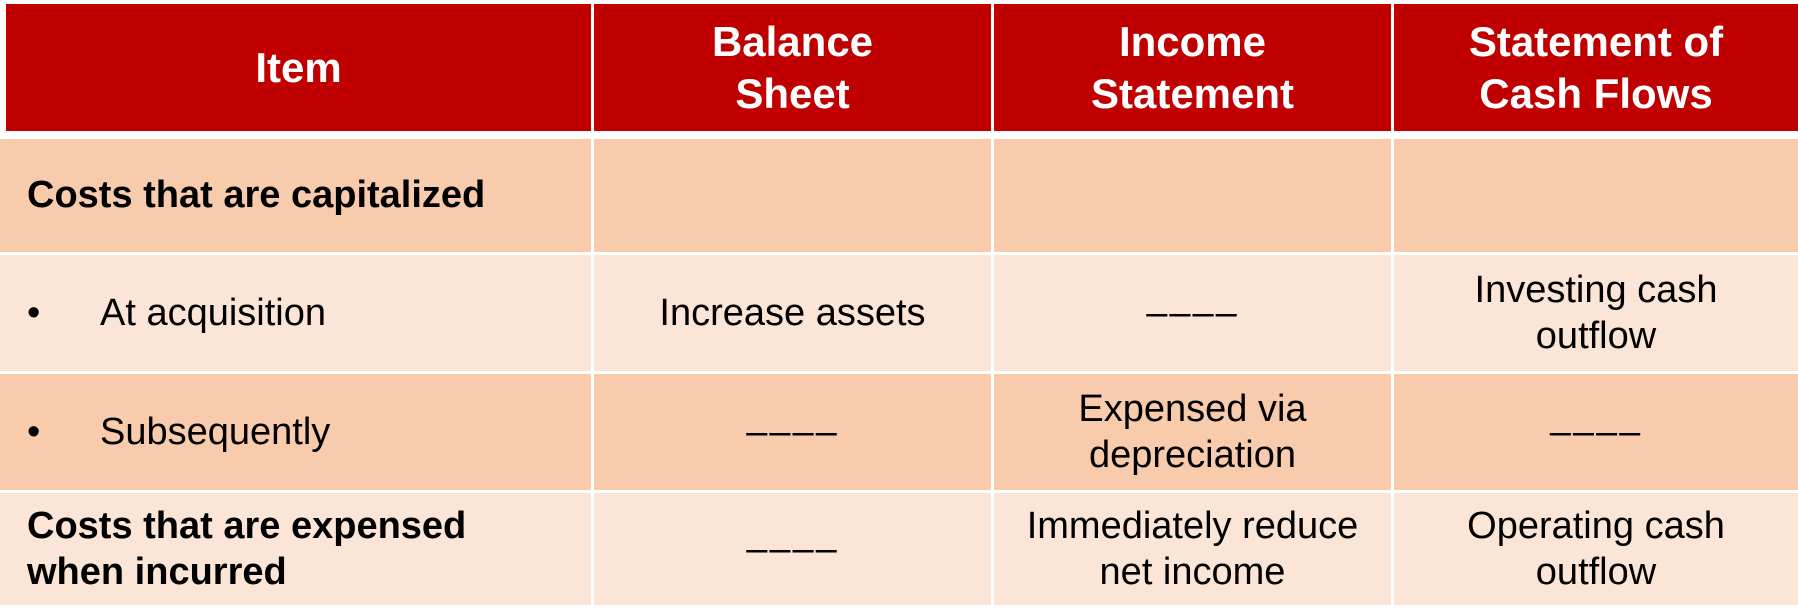 This screenshot has width=1798, height=608. Describe the element at coordinates (1192, 526) in the screenshot. I see `income-statement-value-line-1: Immediately reduce` at that location.